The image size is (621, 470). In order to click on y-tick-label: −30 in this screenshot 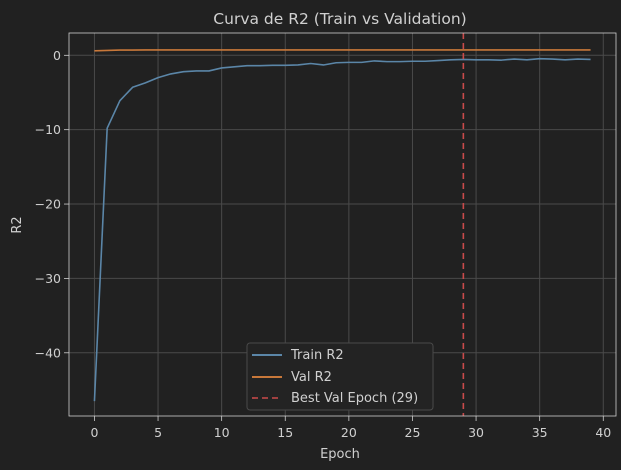, I will do `click(48, 278)`.